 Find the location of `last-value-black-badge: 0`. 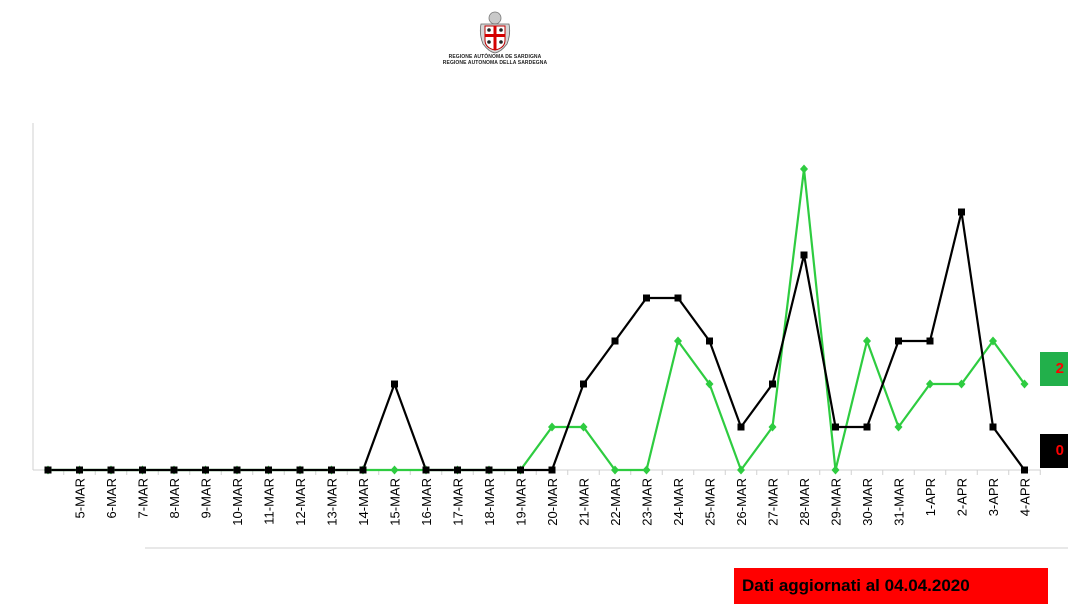

last-value-black-badge: 0 is located at coordinates (1054, 451).